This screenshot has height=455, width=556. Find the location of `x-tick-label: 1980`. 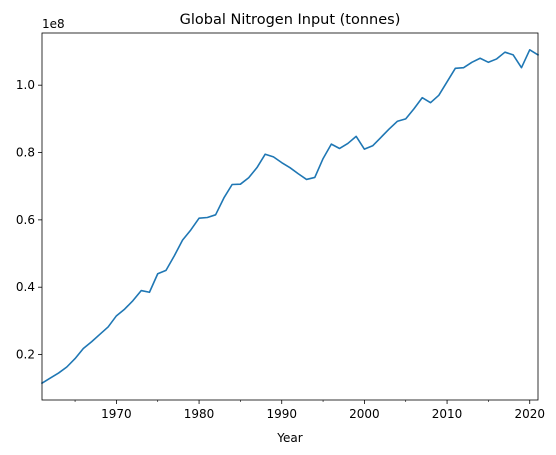

x-tick-label: 1980 is located at coordinates (199, 414).